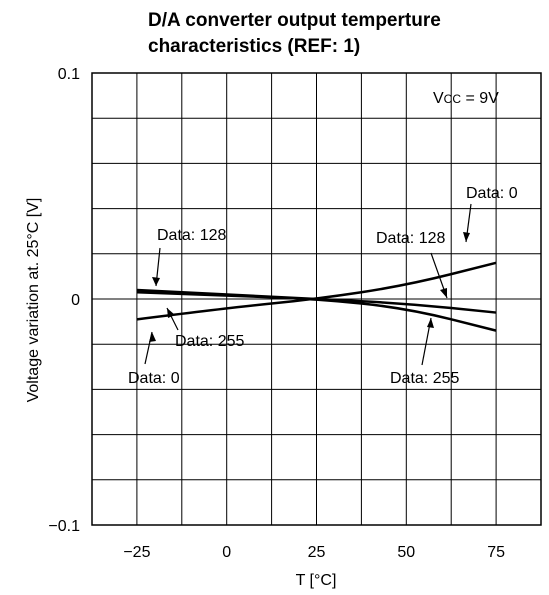  I want to click on x-tick-label: 25, so click(317, 552).